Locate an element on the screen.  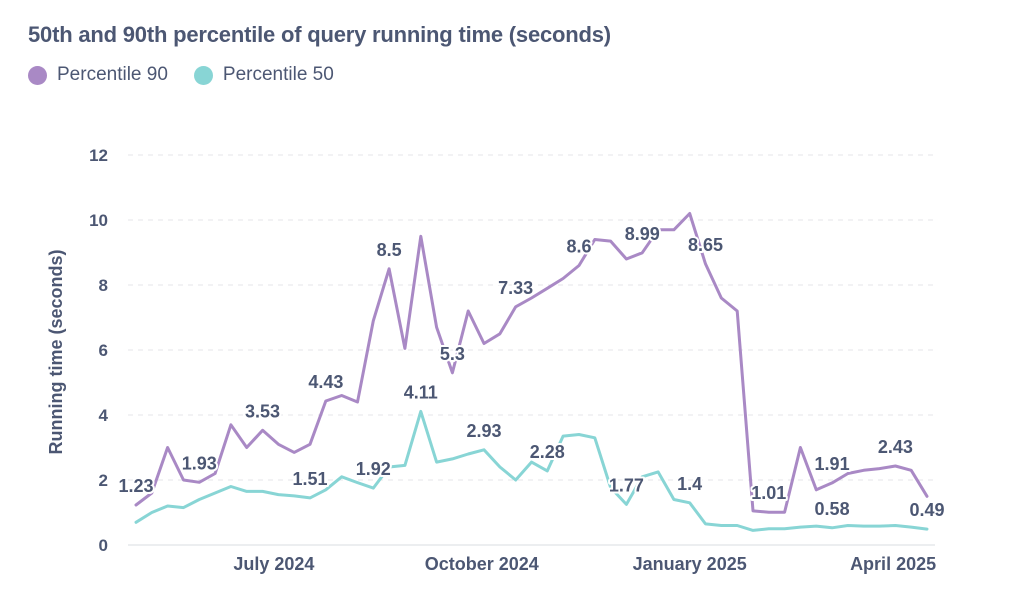
data-label: 5.3 is located at coordinates (452, 354).